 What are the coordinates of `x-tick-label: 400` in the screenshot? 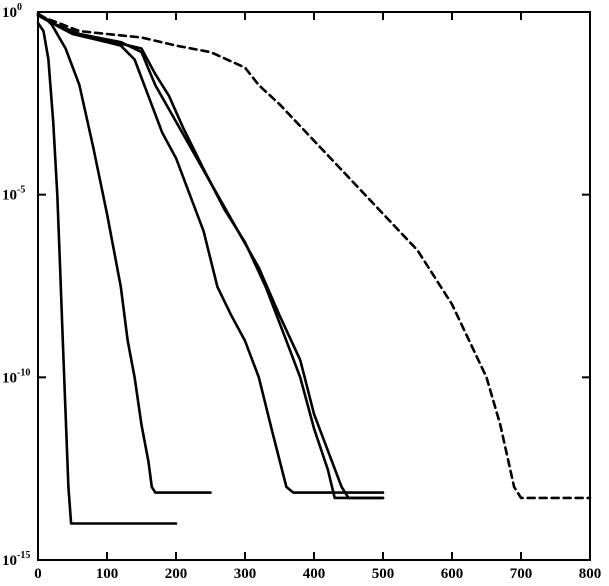 It's located at (314, 574).